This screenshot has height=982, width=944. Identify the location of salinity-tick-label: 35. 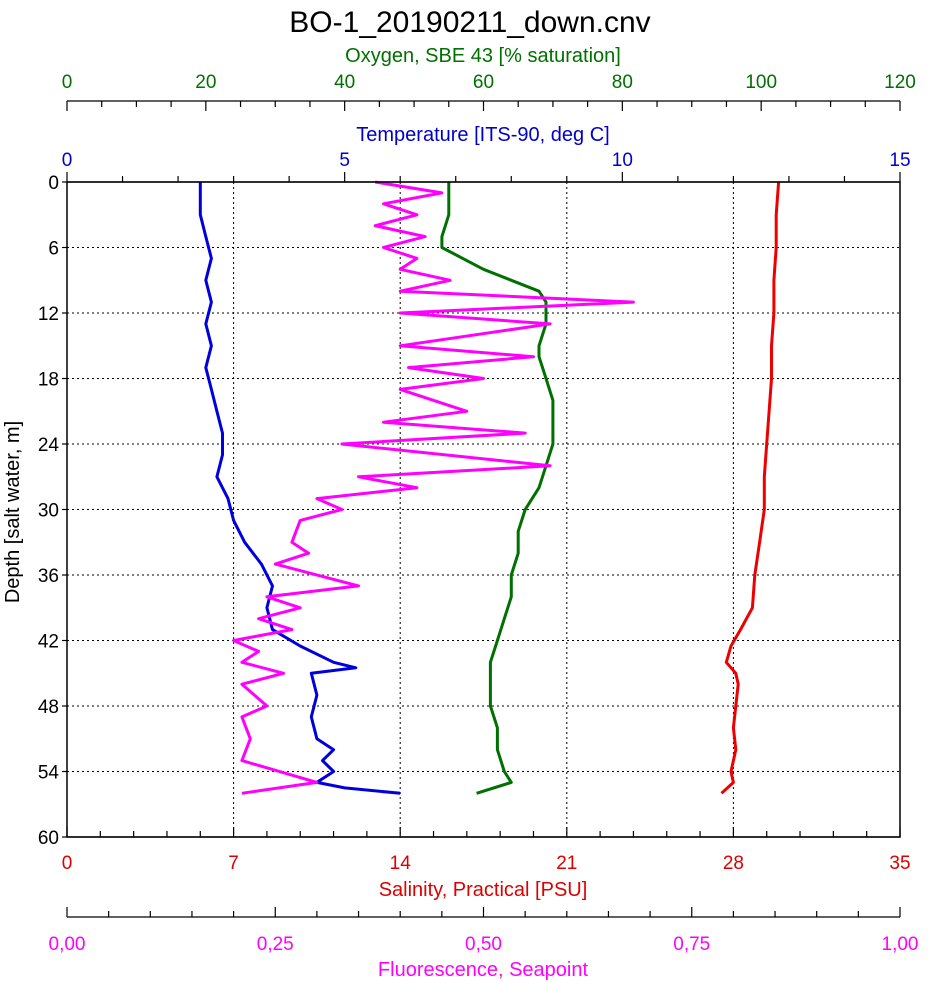
(899, 863).